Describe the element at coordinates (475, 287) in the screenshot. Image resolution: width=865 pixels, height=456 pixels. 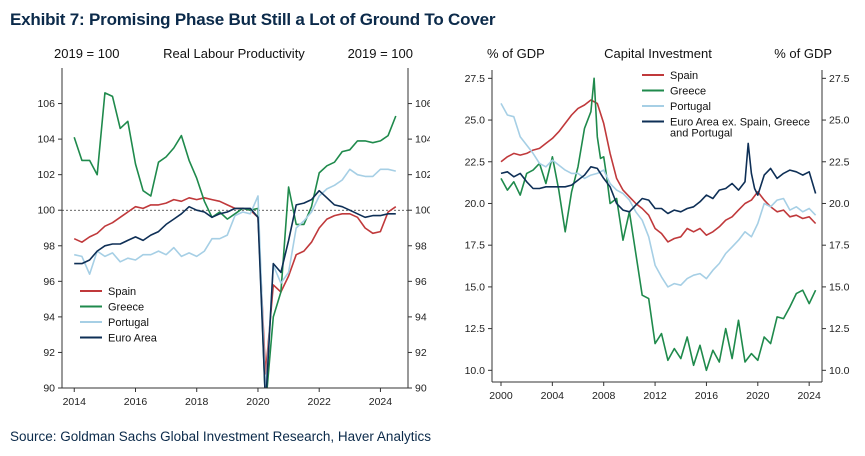
I see `y-tick-label-left: 15.0` at that location.